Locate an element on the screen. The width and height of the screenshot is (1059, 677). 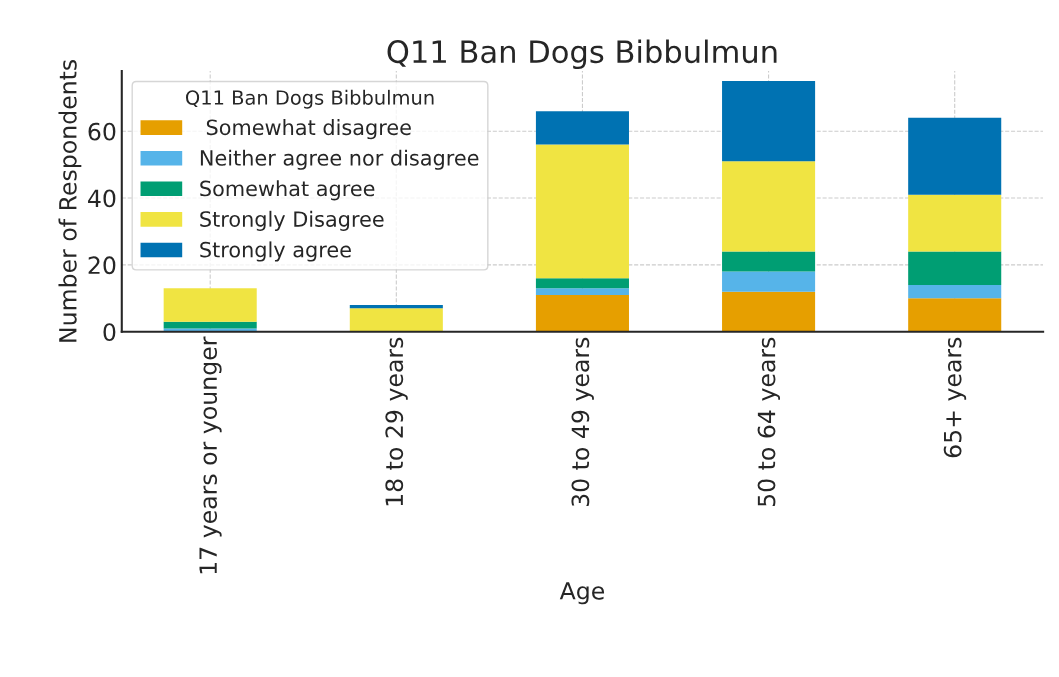
x-tick-label: 30 to 49 years is located at coordinates (582, 422).